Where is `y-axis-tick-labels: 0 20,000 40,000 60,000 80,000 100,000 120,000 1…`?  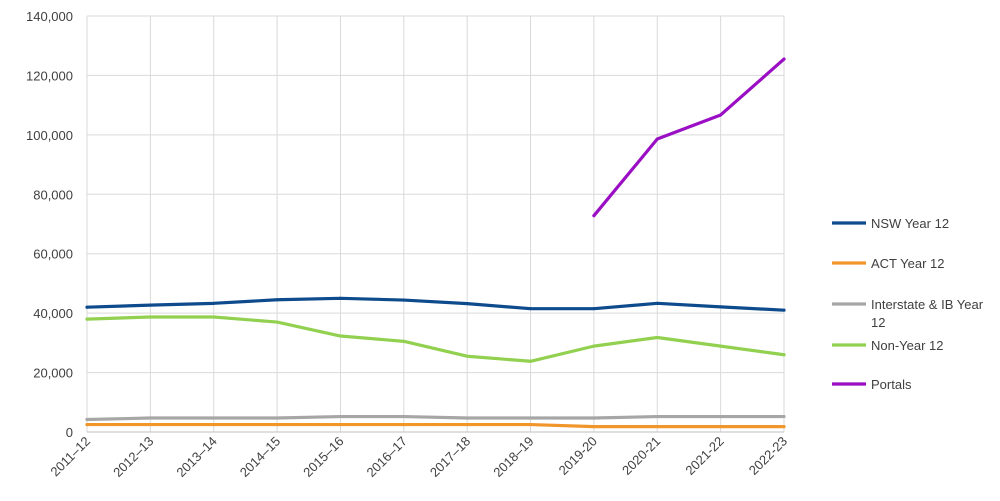 y-axis-tick-labels: 0 20,000 40,000 60,000 80,000 100,000 120,000 1… is located at coordinates (49, 224).